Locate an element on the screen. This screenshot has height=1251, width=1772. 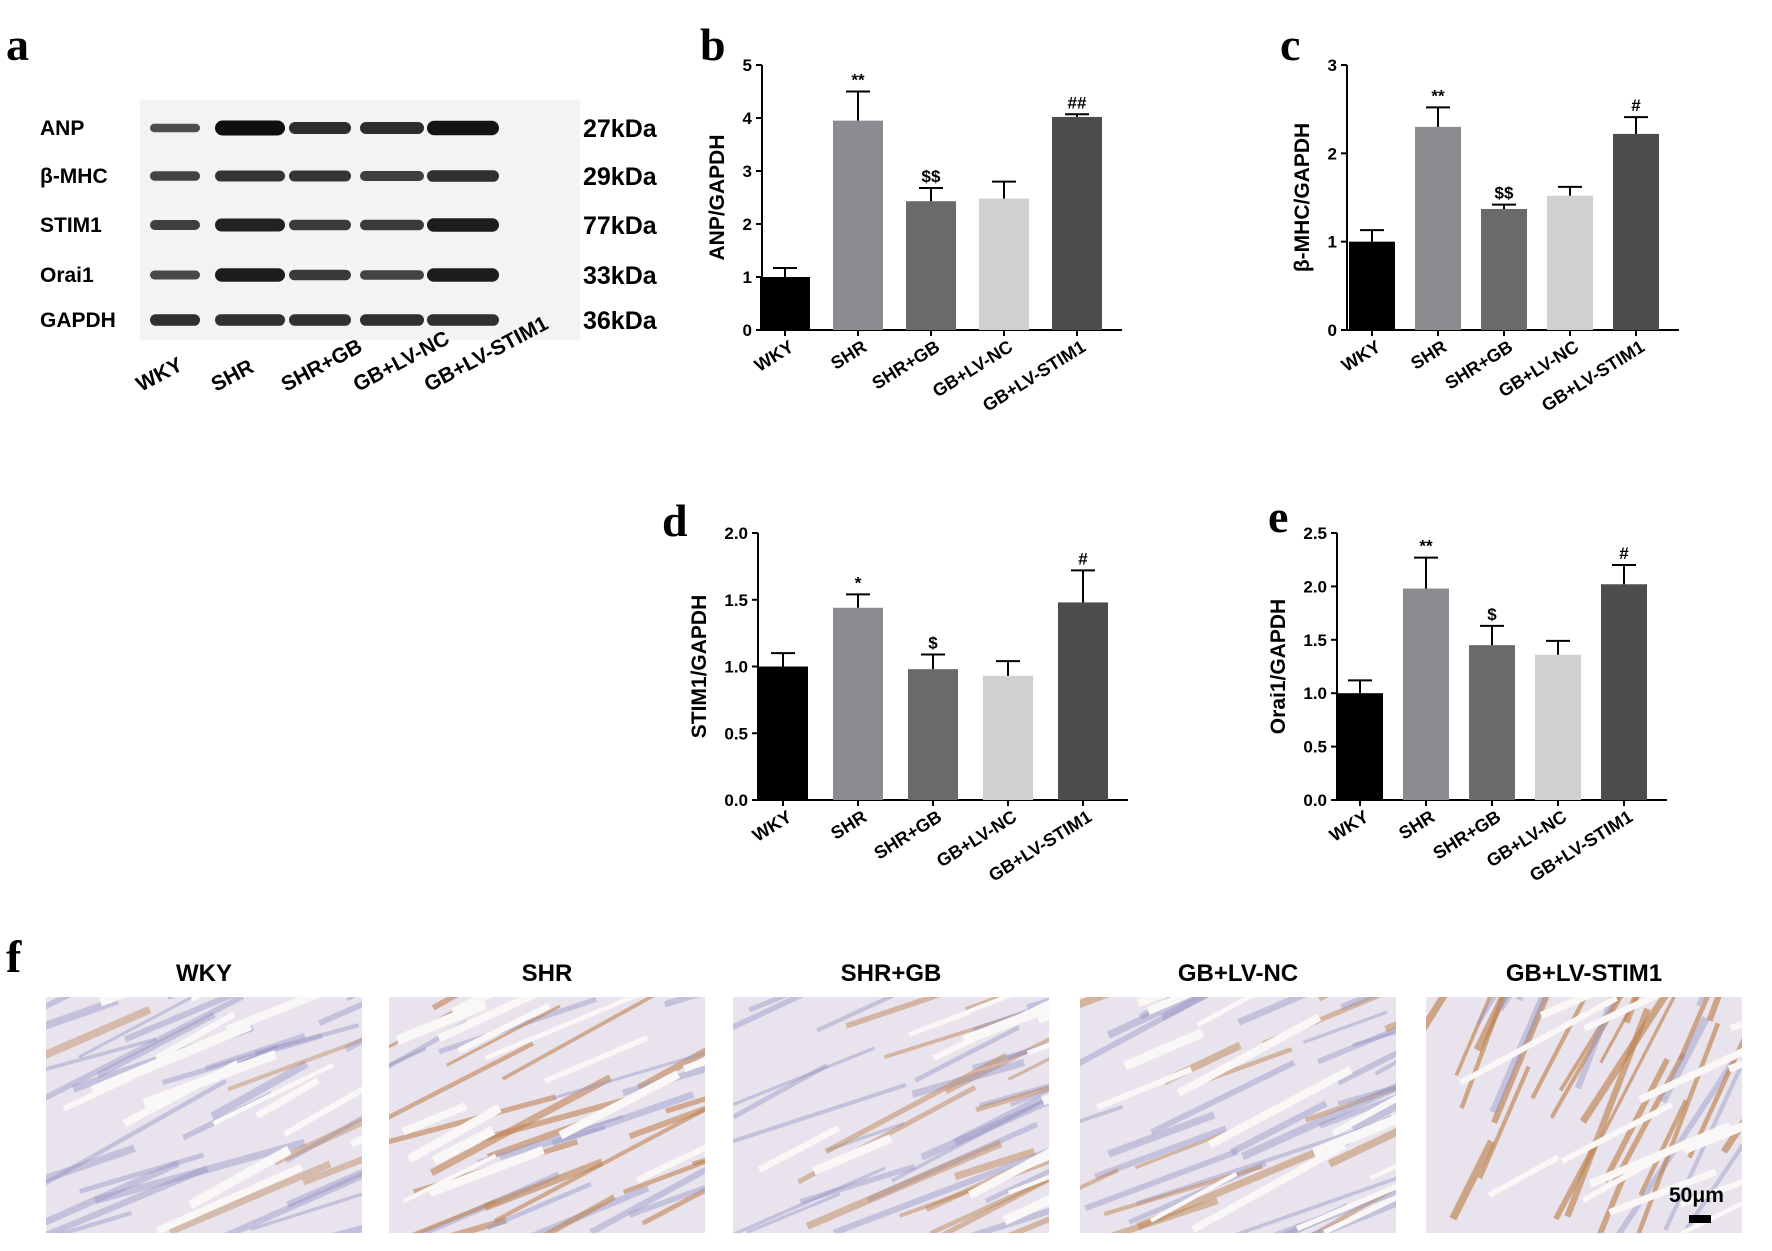
y-axis-label: Orai1/GAPDH is located at coordinates (1280, 666).